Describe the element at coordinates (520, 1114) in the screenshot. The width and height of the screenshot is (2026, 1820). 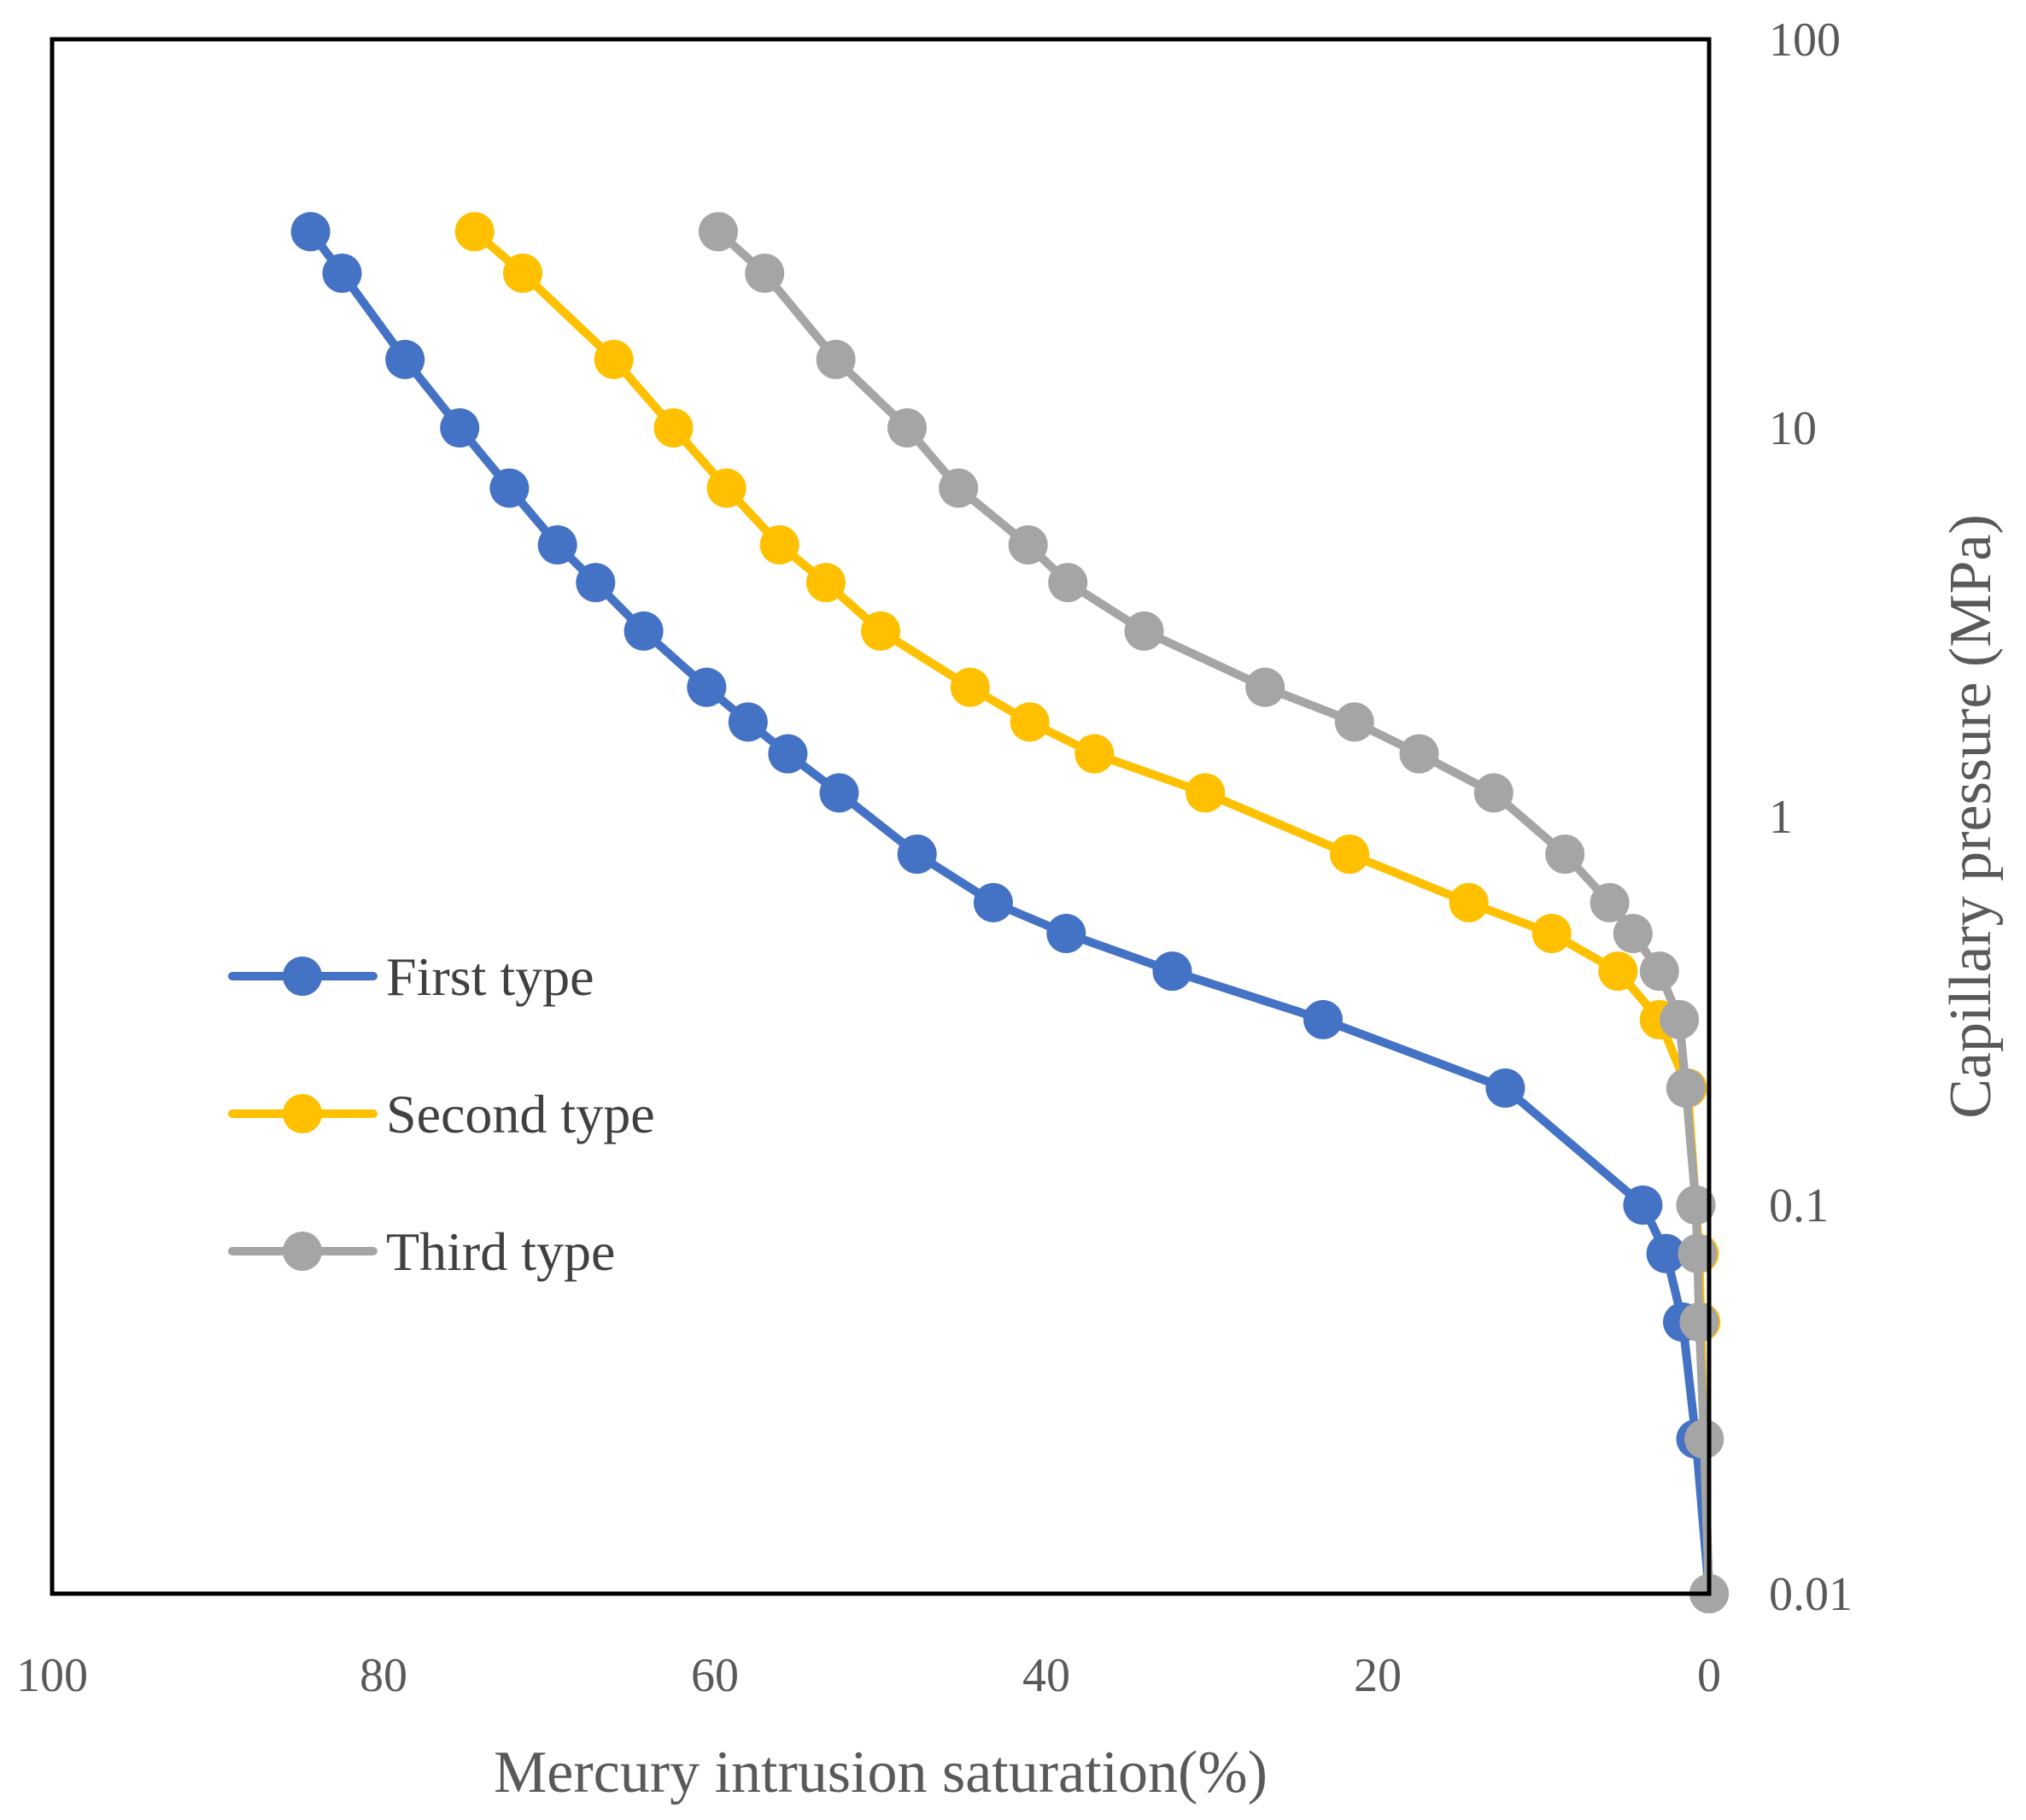
I see `legend-label: Second type` at that location.